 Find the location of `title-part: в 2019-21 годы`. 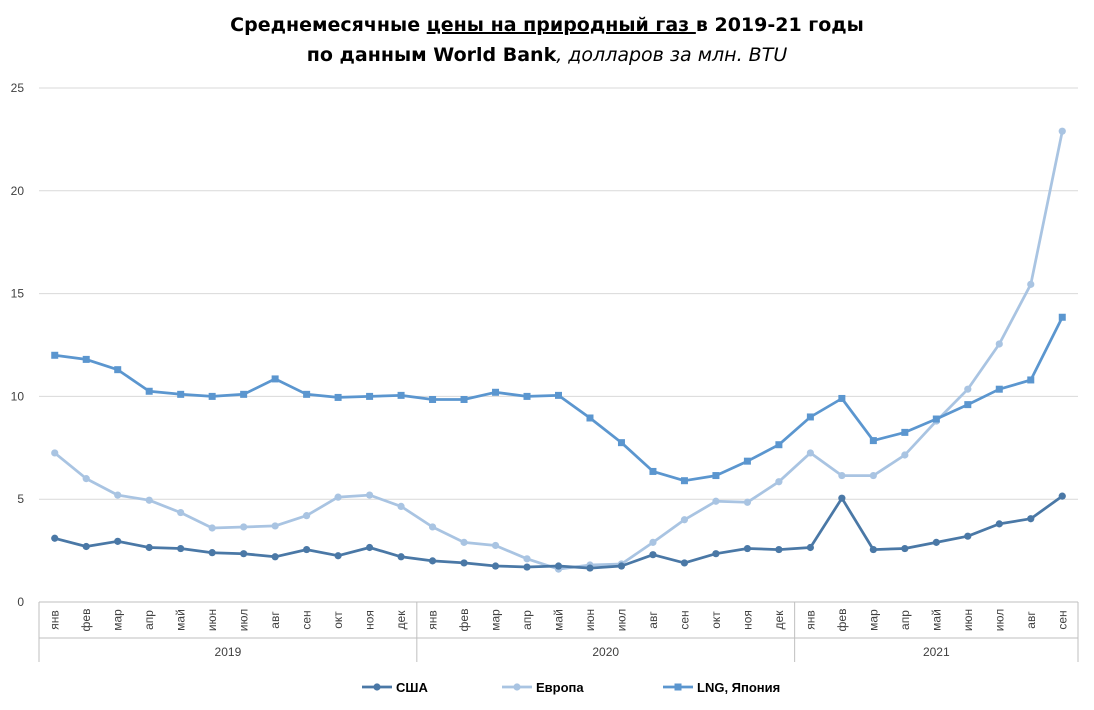

title-part: в 2019-21 годы is located at coordinates (779, 25).